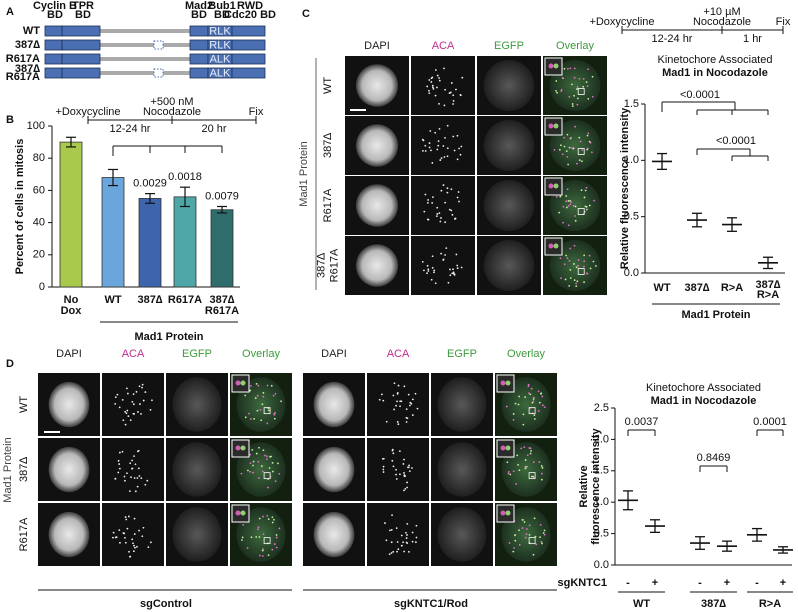 This screenshot has height=612, width=798. Describe the element at coordinates (199, 15) in the screenshot. I see `domain-label: BD` at that location.